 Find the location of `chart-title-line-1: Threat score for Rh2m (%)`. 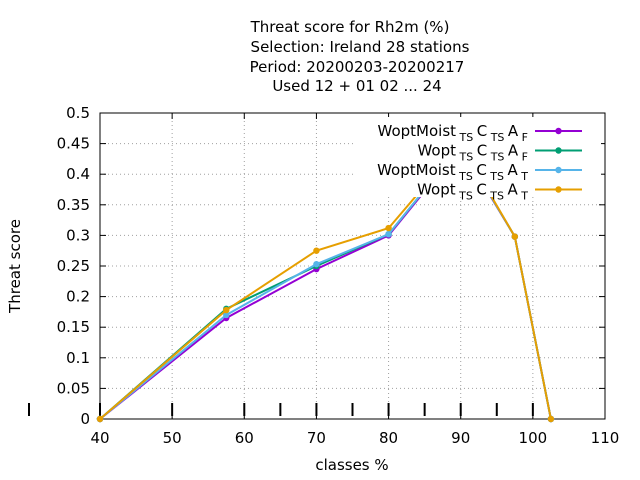

chart-title-line-1: Threat score for Rh2m (%) is located at coordinates (350, 27).